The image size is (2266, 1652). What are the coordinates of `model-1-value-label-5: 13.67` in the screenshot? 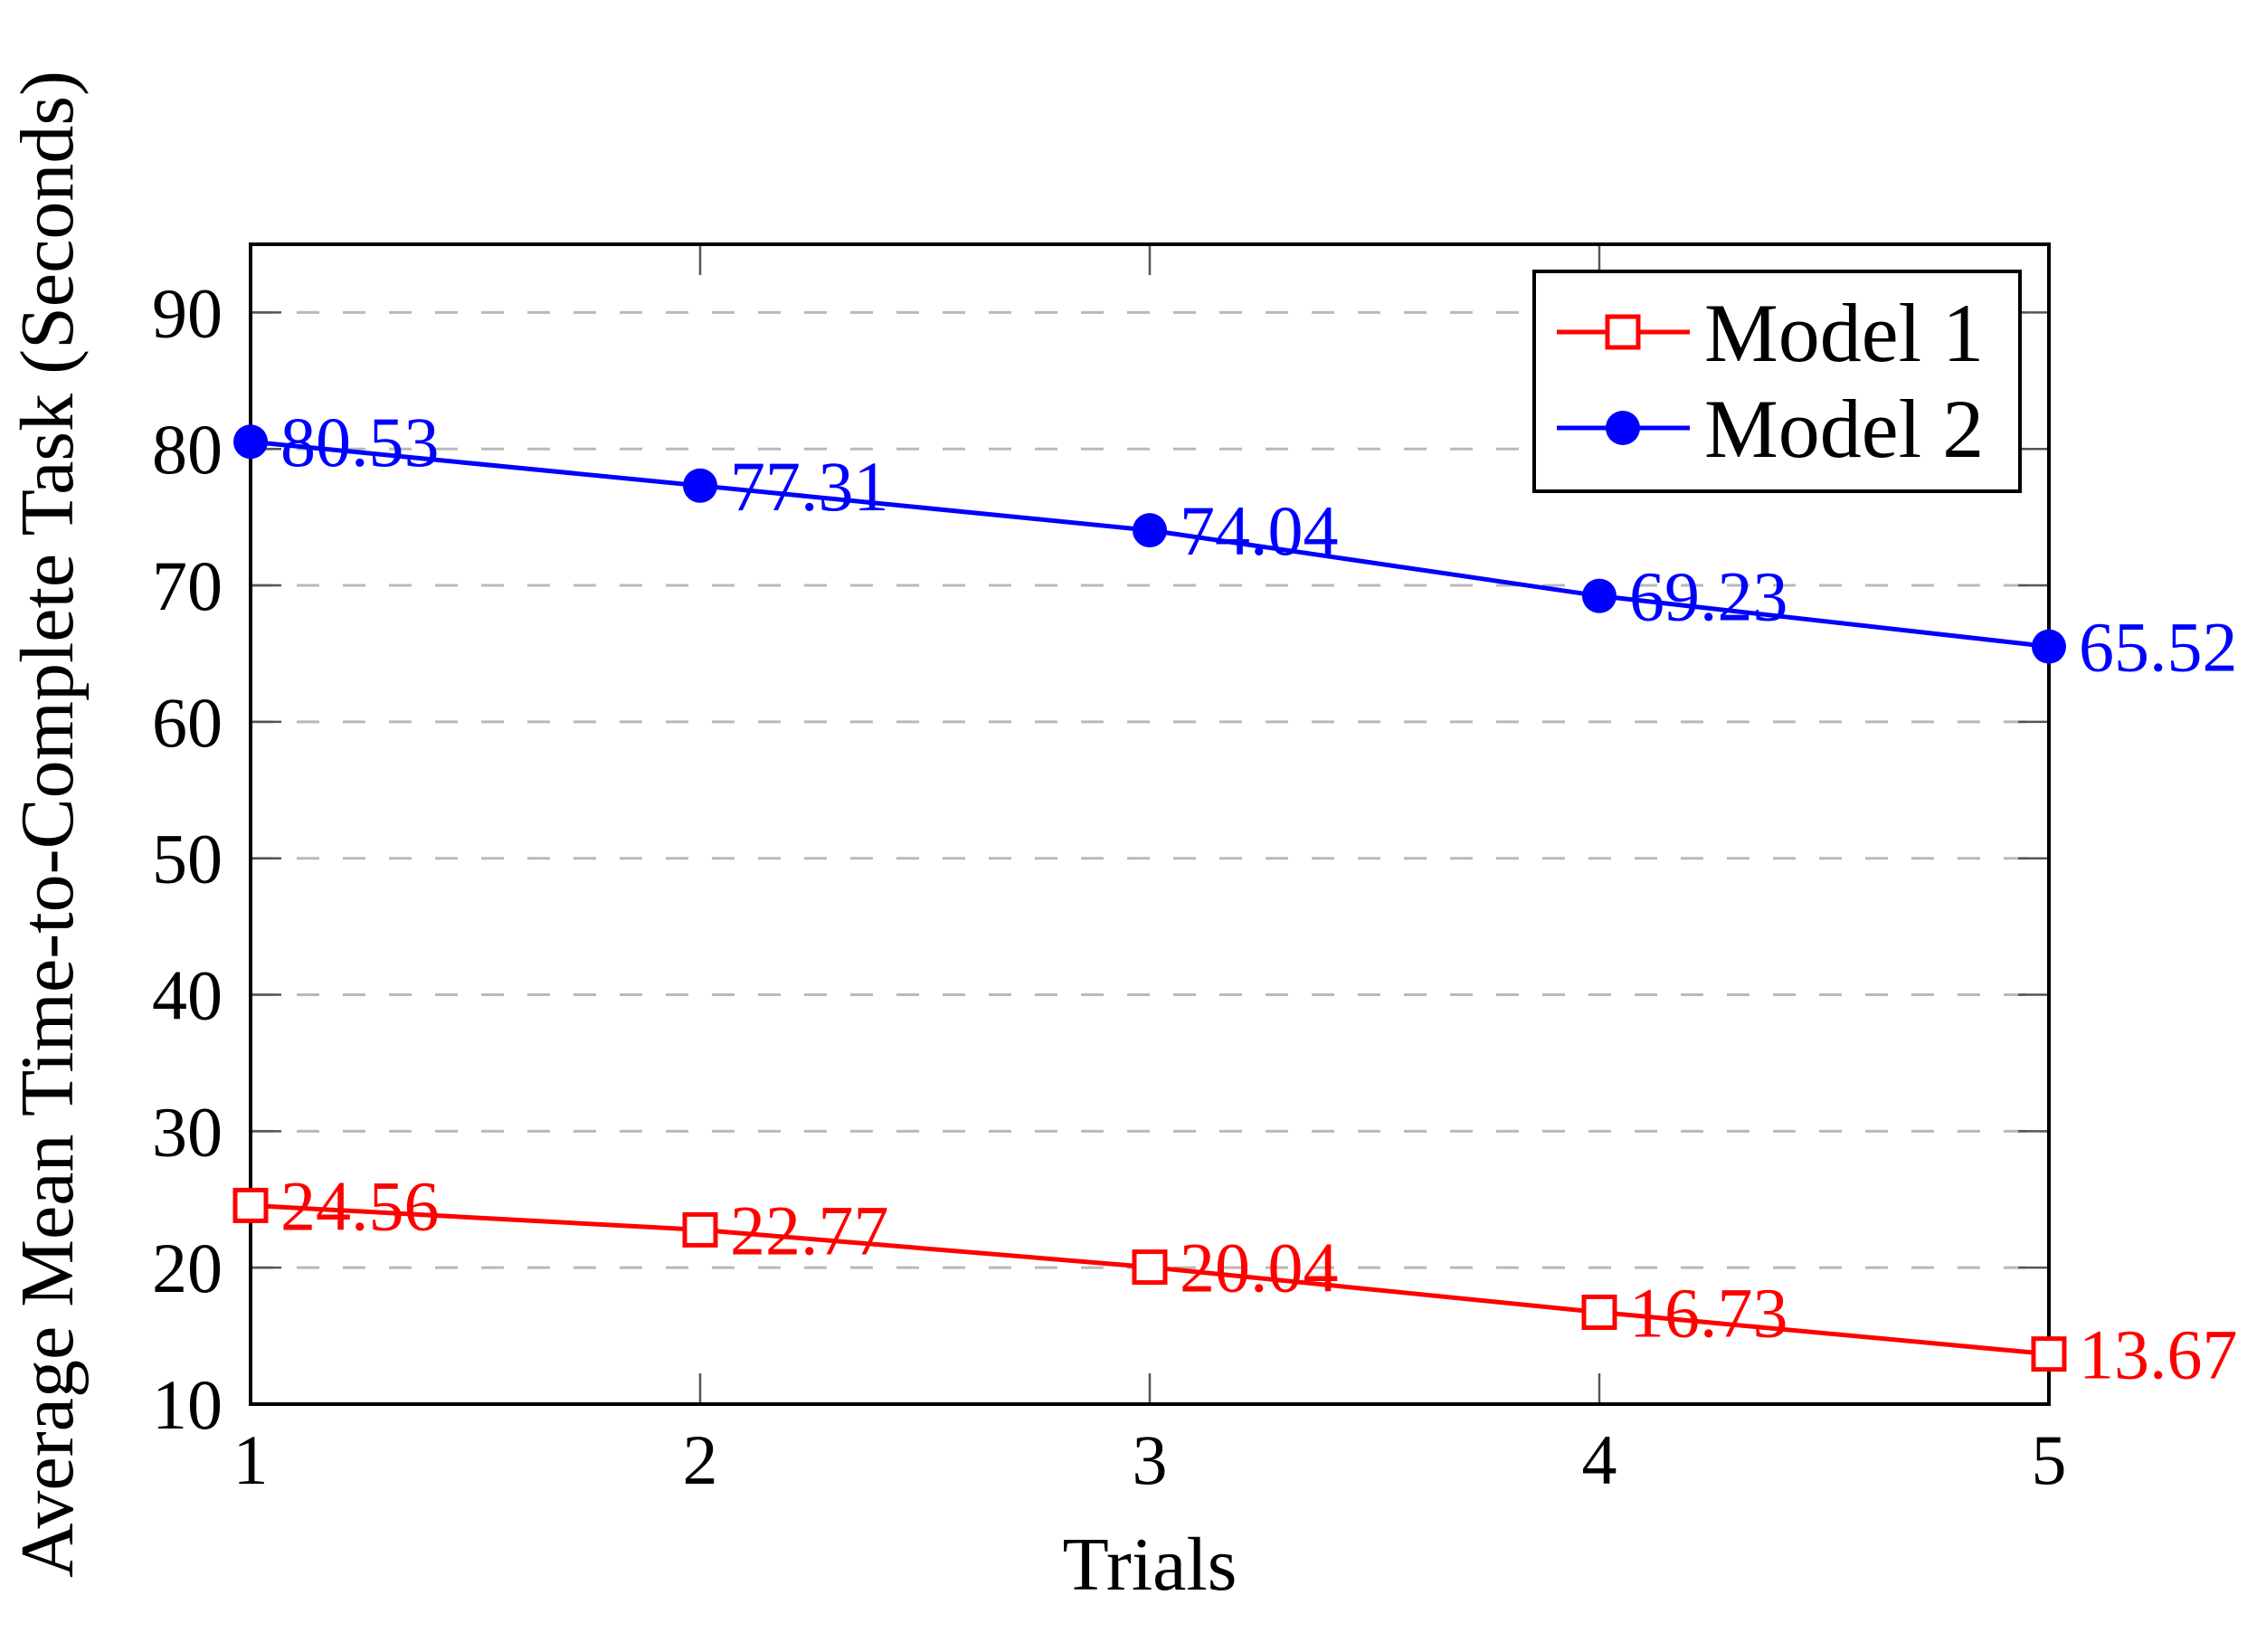 It's located at (2158, 1354).